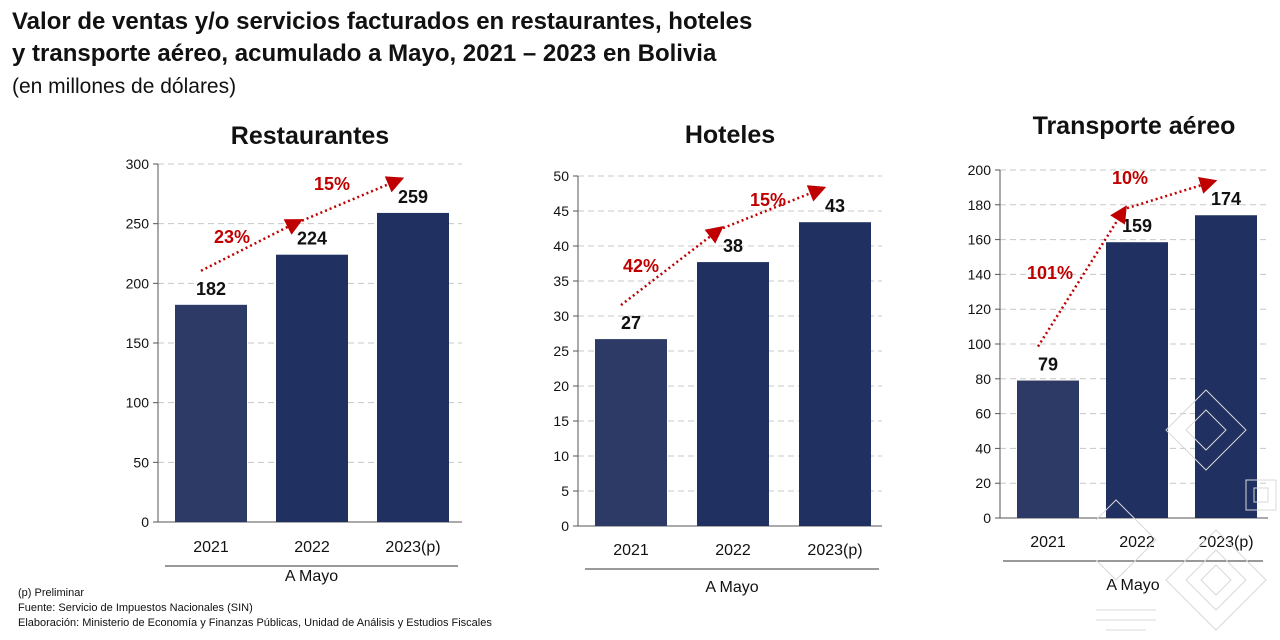  What do you see at coordinates (1226, 199) in the screenshot?
I see `data-label: 174` at bounding box center [1226, 199].